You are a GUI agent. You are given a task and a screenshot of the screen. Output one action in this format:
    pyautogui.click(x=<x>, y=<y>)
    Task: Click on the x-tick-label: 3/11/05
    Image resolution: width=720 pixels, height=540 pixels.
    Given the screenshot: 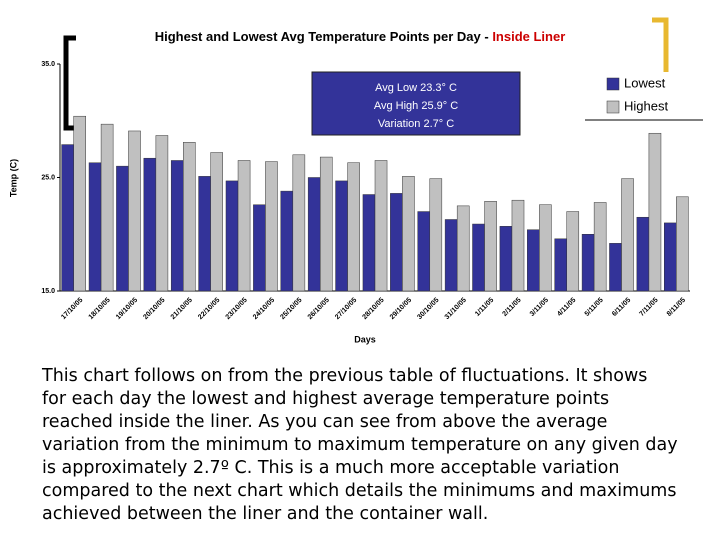 What is the action you would take?
    pyautogui.click(x=539, y=307)
    